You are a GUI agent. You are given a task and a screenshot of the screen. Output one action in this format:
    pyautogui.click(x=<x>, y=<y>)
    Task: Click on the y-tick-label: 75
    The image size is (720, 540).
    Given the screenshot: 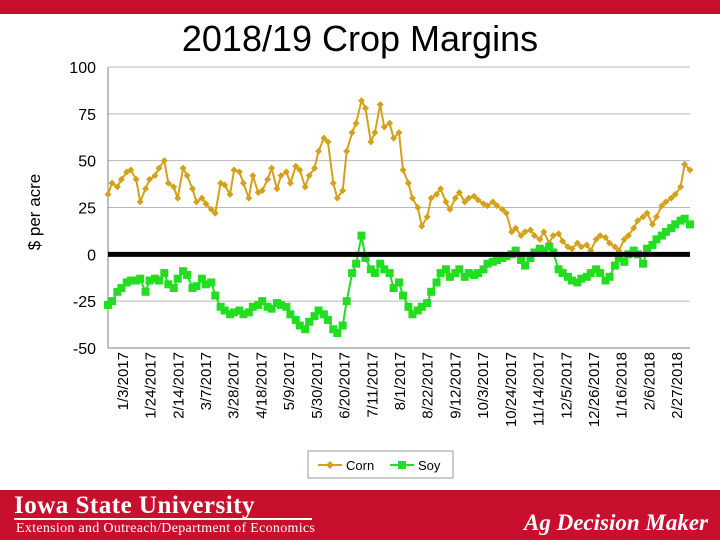 What is the action you would take?
    pyautogui.click(x=87, y=115)
    